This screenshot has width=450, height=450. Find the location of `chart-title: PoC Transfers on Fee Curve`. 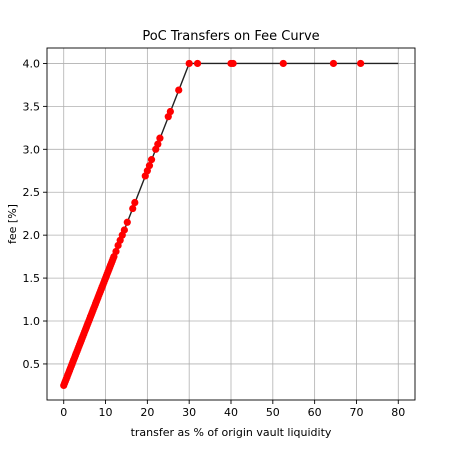

chart-title: PoC Transfers on Fee Curve is located at coordinates (230, 36).